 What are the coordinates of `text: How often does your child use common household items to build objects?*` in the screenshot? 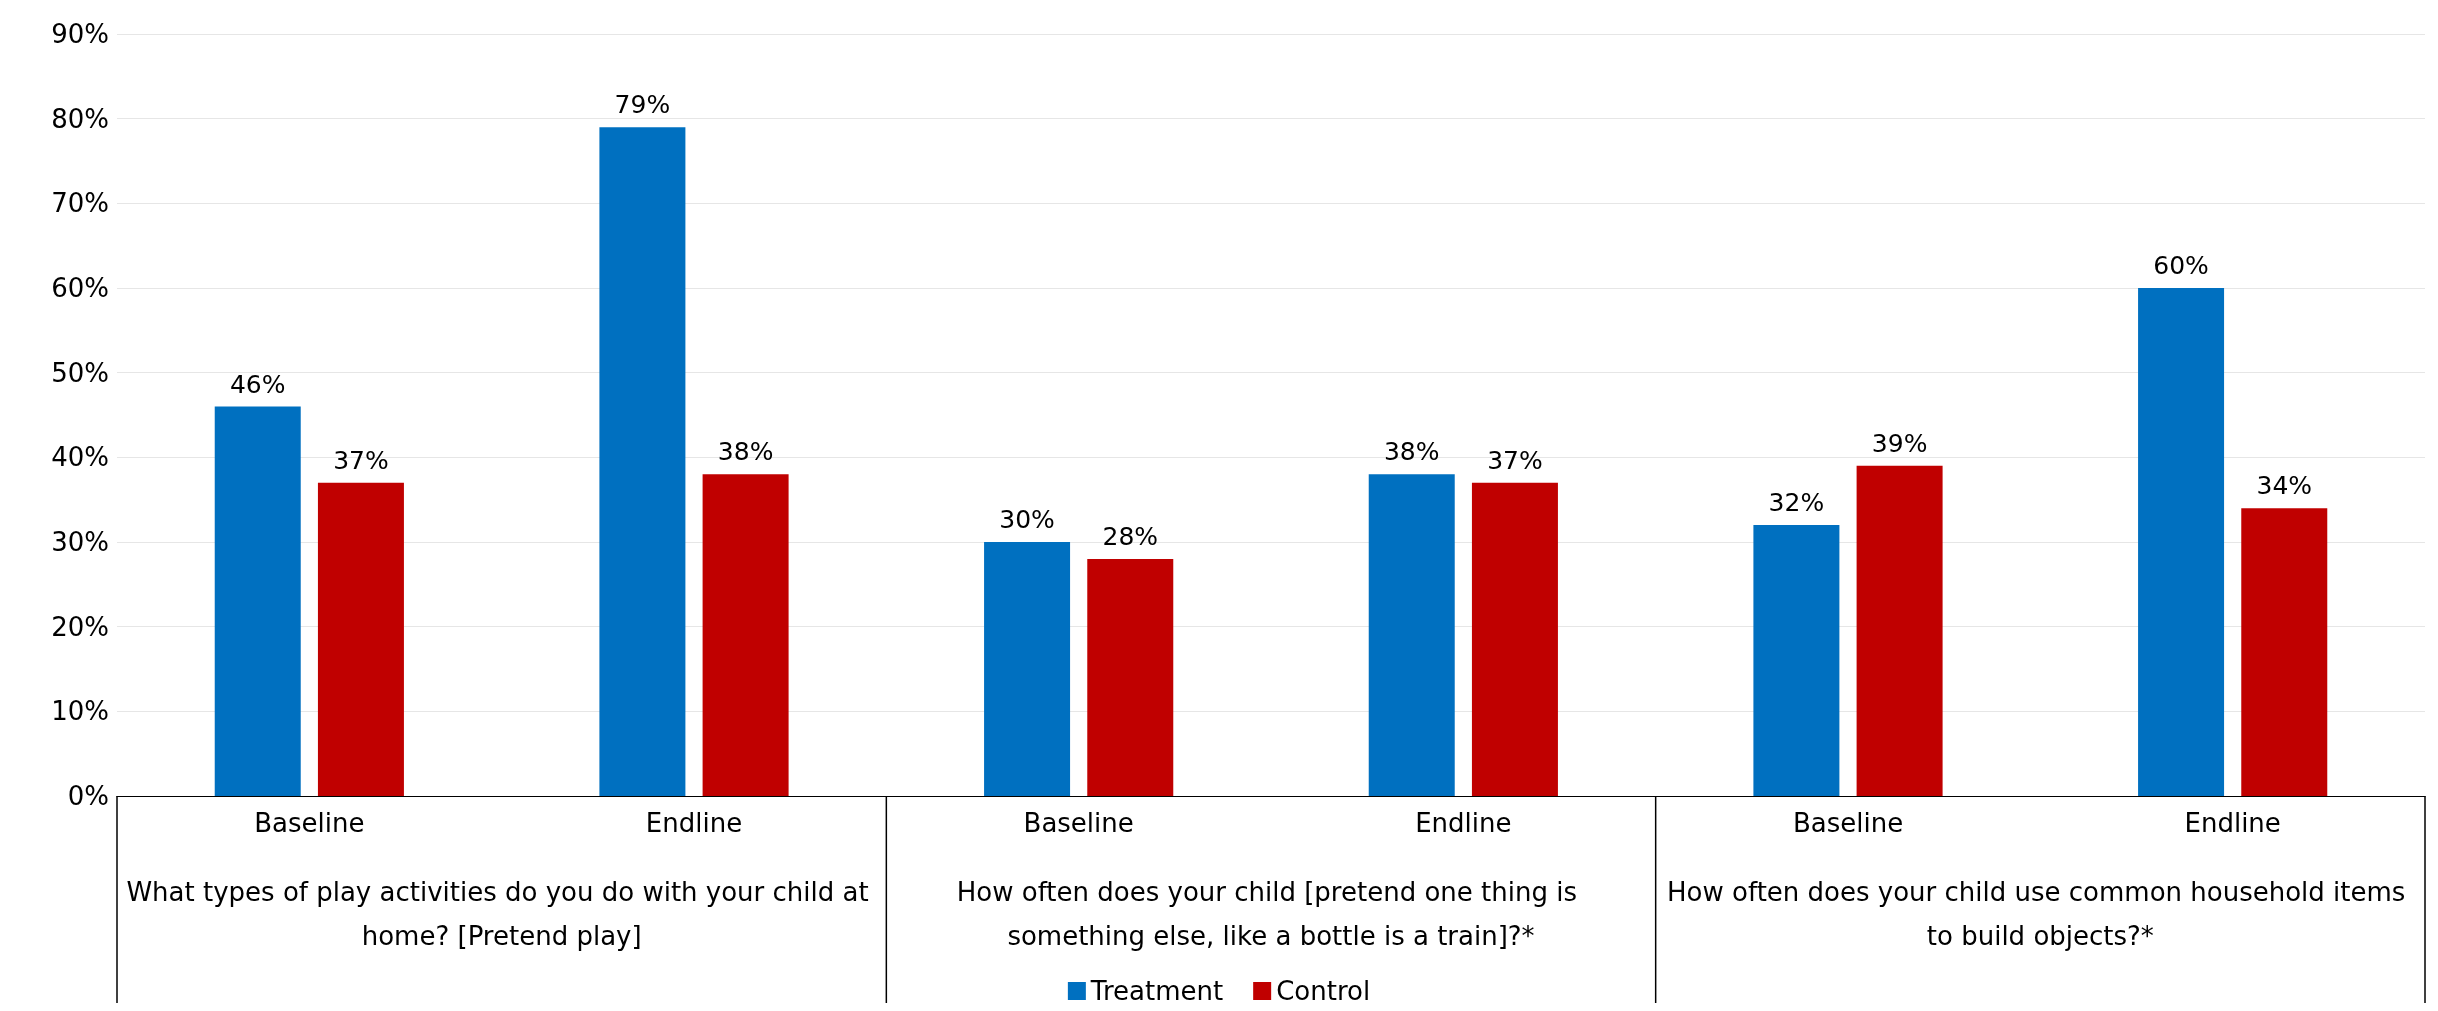 It's located at (2040, 914).